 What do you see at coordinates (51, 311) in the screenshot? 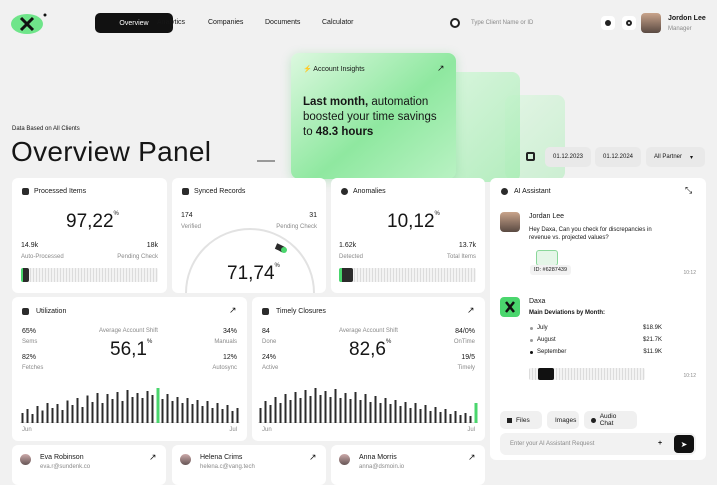
I see `card-title: Utilization` at bounding box center [51, 311].